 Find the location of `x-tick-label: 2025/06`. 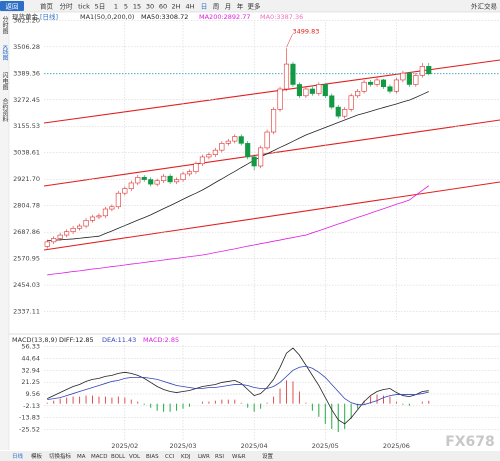

x-tick-label: 2025/06 is located at coordinates (396, 446).